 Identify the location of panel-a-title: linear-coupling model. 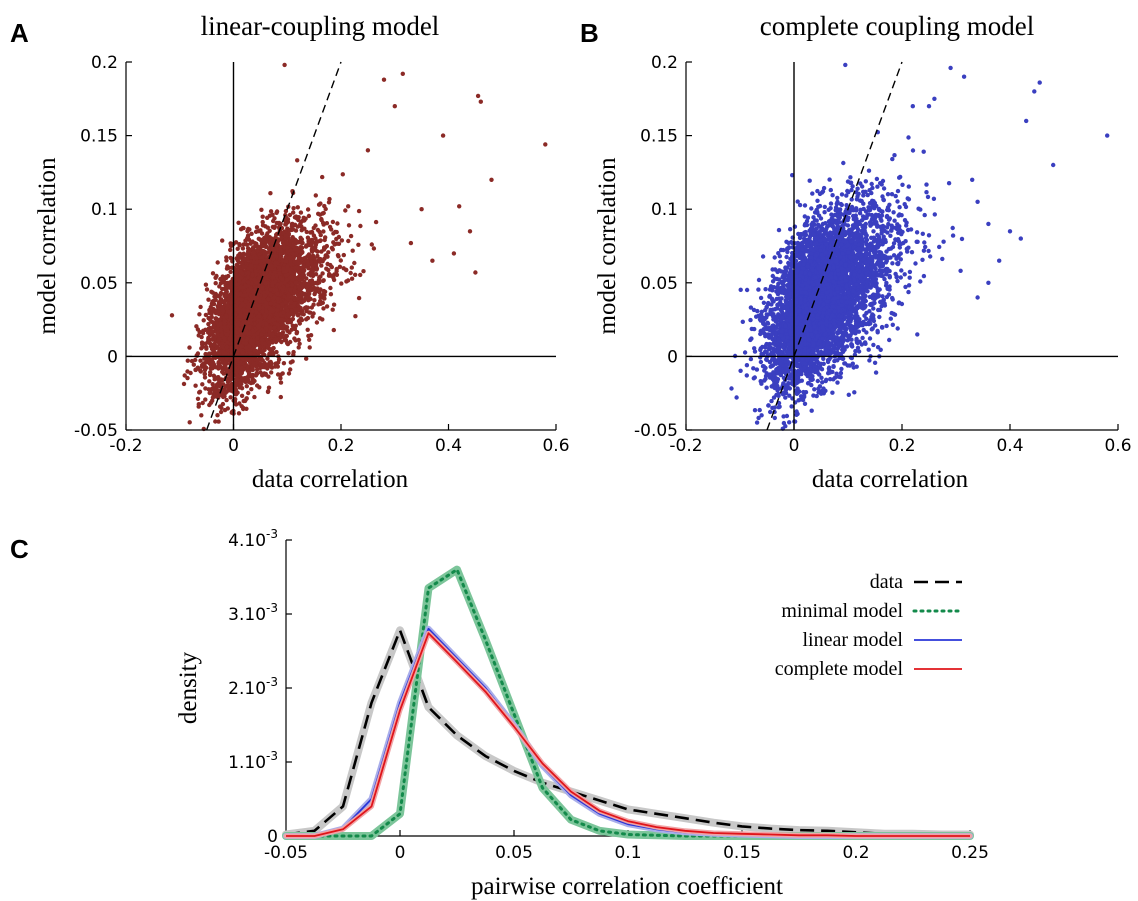
(320, 26).